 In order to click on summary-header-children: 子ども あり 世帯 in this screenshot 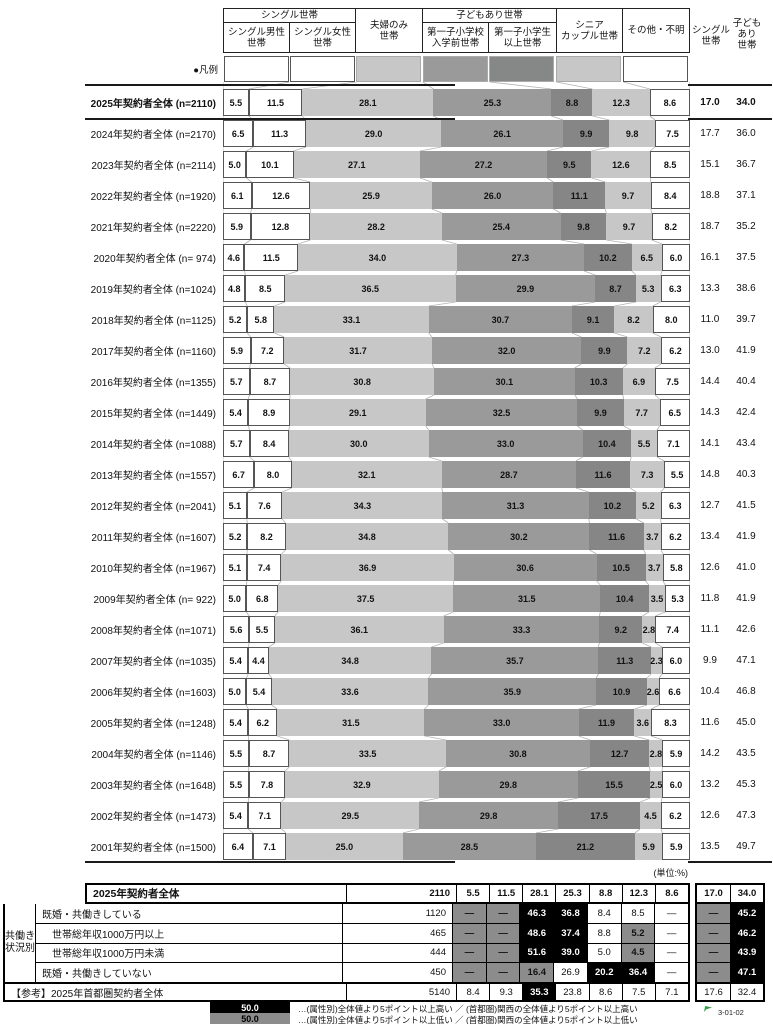, I will do `click(747, 34)`.